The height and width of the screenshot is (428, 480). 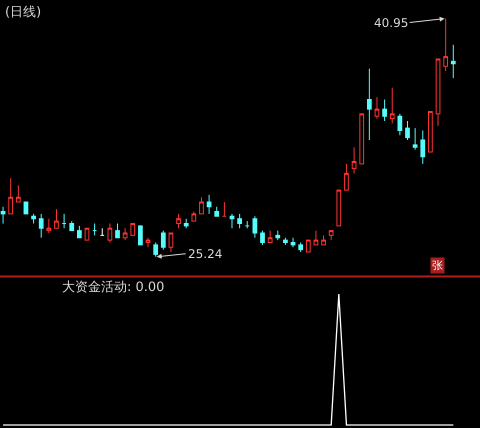 What do you see at coordinates (23, 12) in the screenshot?
I see `chart-title: (日线)` at bounding box center [23, 12].